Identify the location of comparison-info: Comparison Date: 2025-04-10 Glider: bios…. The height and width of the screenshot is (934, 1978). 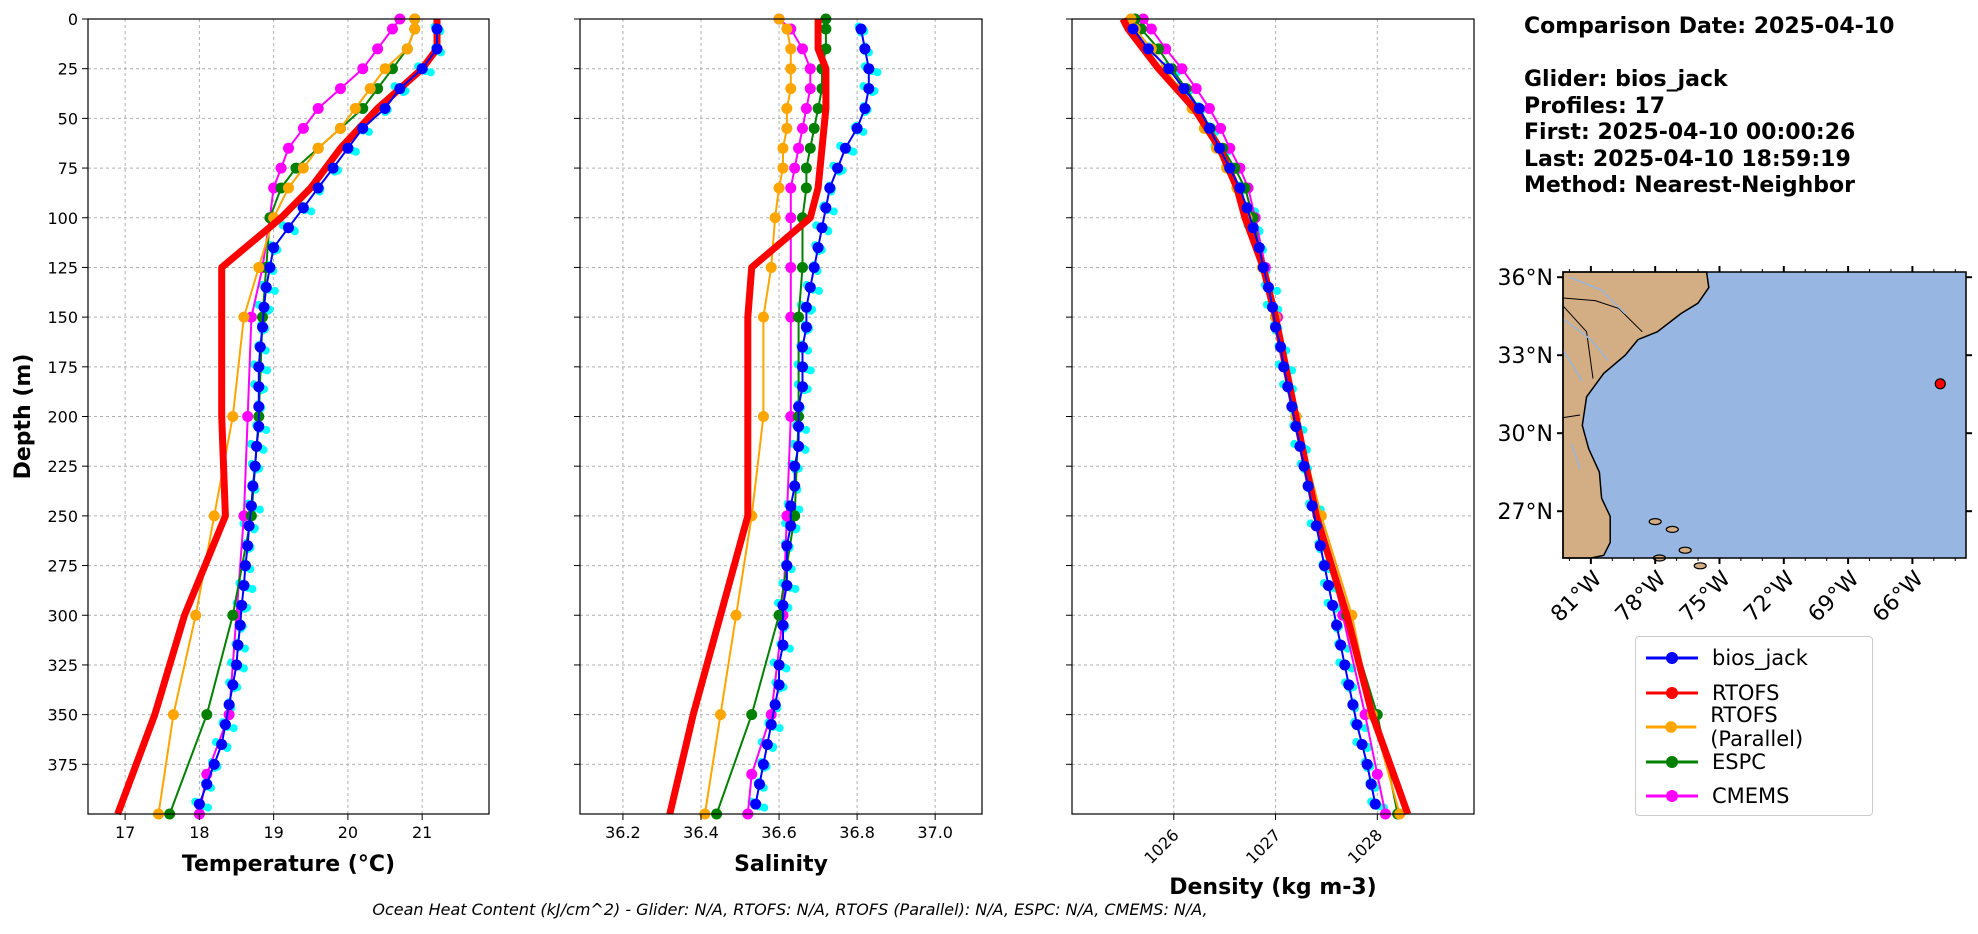
(1709, 107).